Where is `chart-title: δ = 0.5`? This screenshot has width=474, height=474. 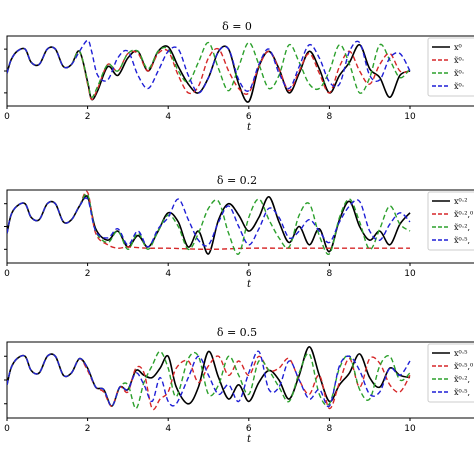
chart-title: δ = 0.5 is located at coordinates (237, 332).